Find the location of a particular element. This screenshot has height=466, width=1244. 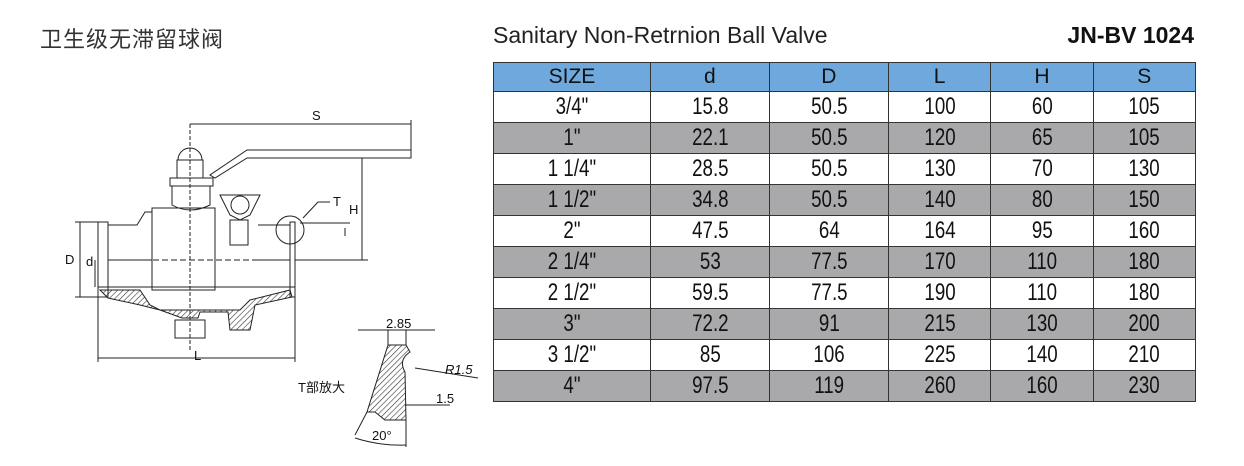

table-cell: 2 1/2" is located at coordinates (572, 293).